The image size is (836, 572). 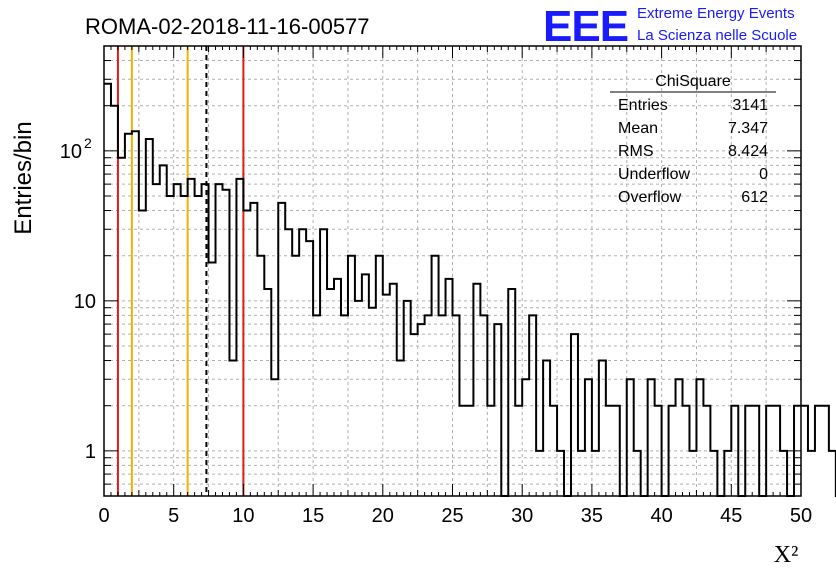 What do you see at coordinates (103, 516) in the screenshot?
I see `x-tick-label: 0` at bounding box center [103, 516].